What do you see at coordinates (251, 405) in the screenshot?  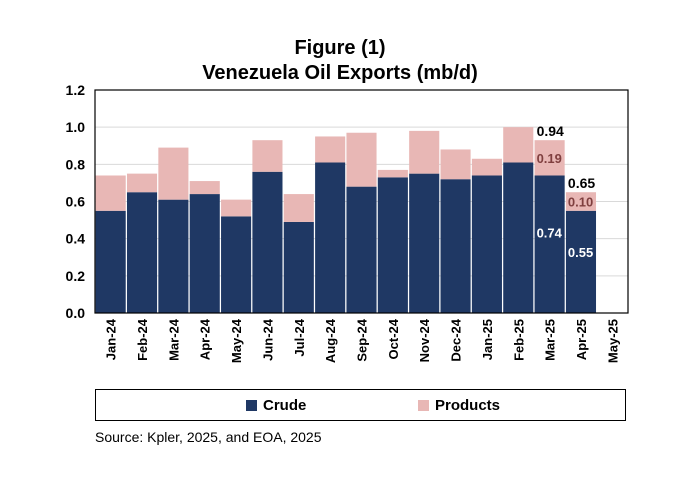 I see `crude-swatch` at bounding box center [251, 405].